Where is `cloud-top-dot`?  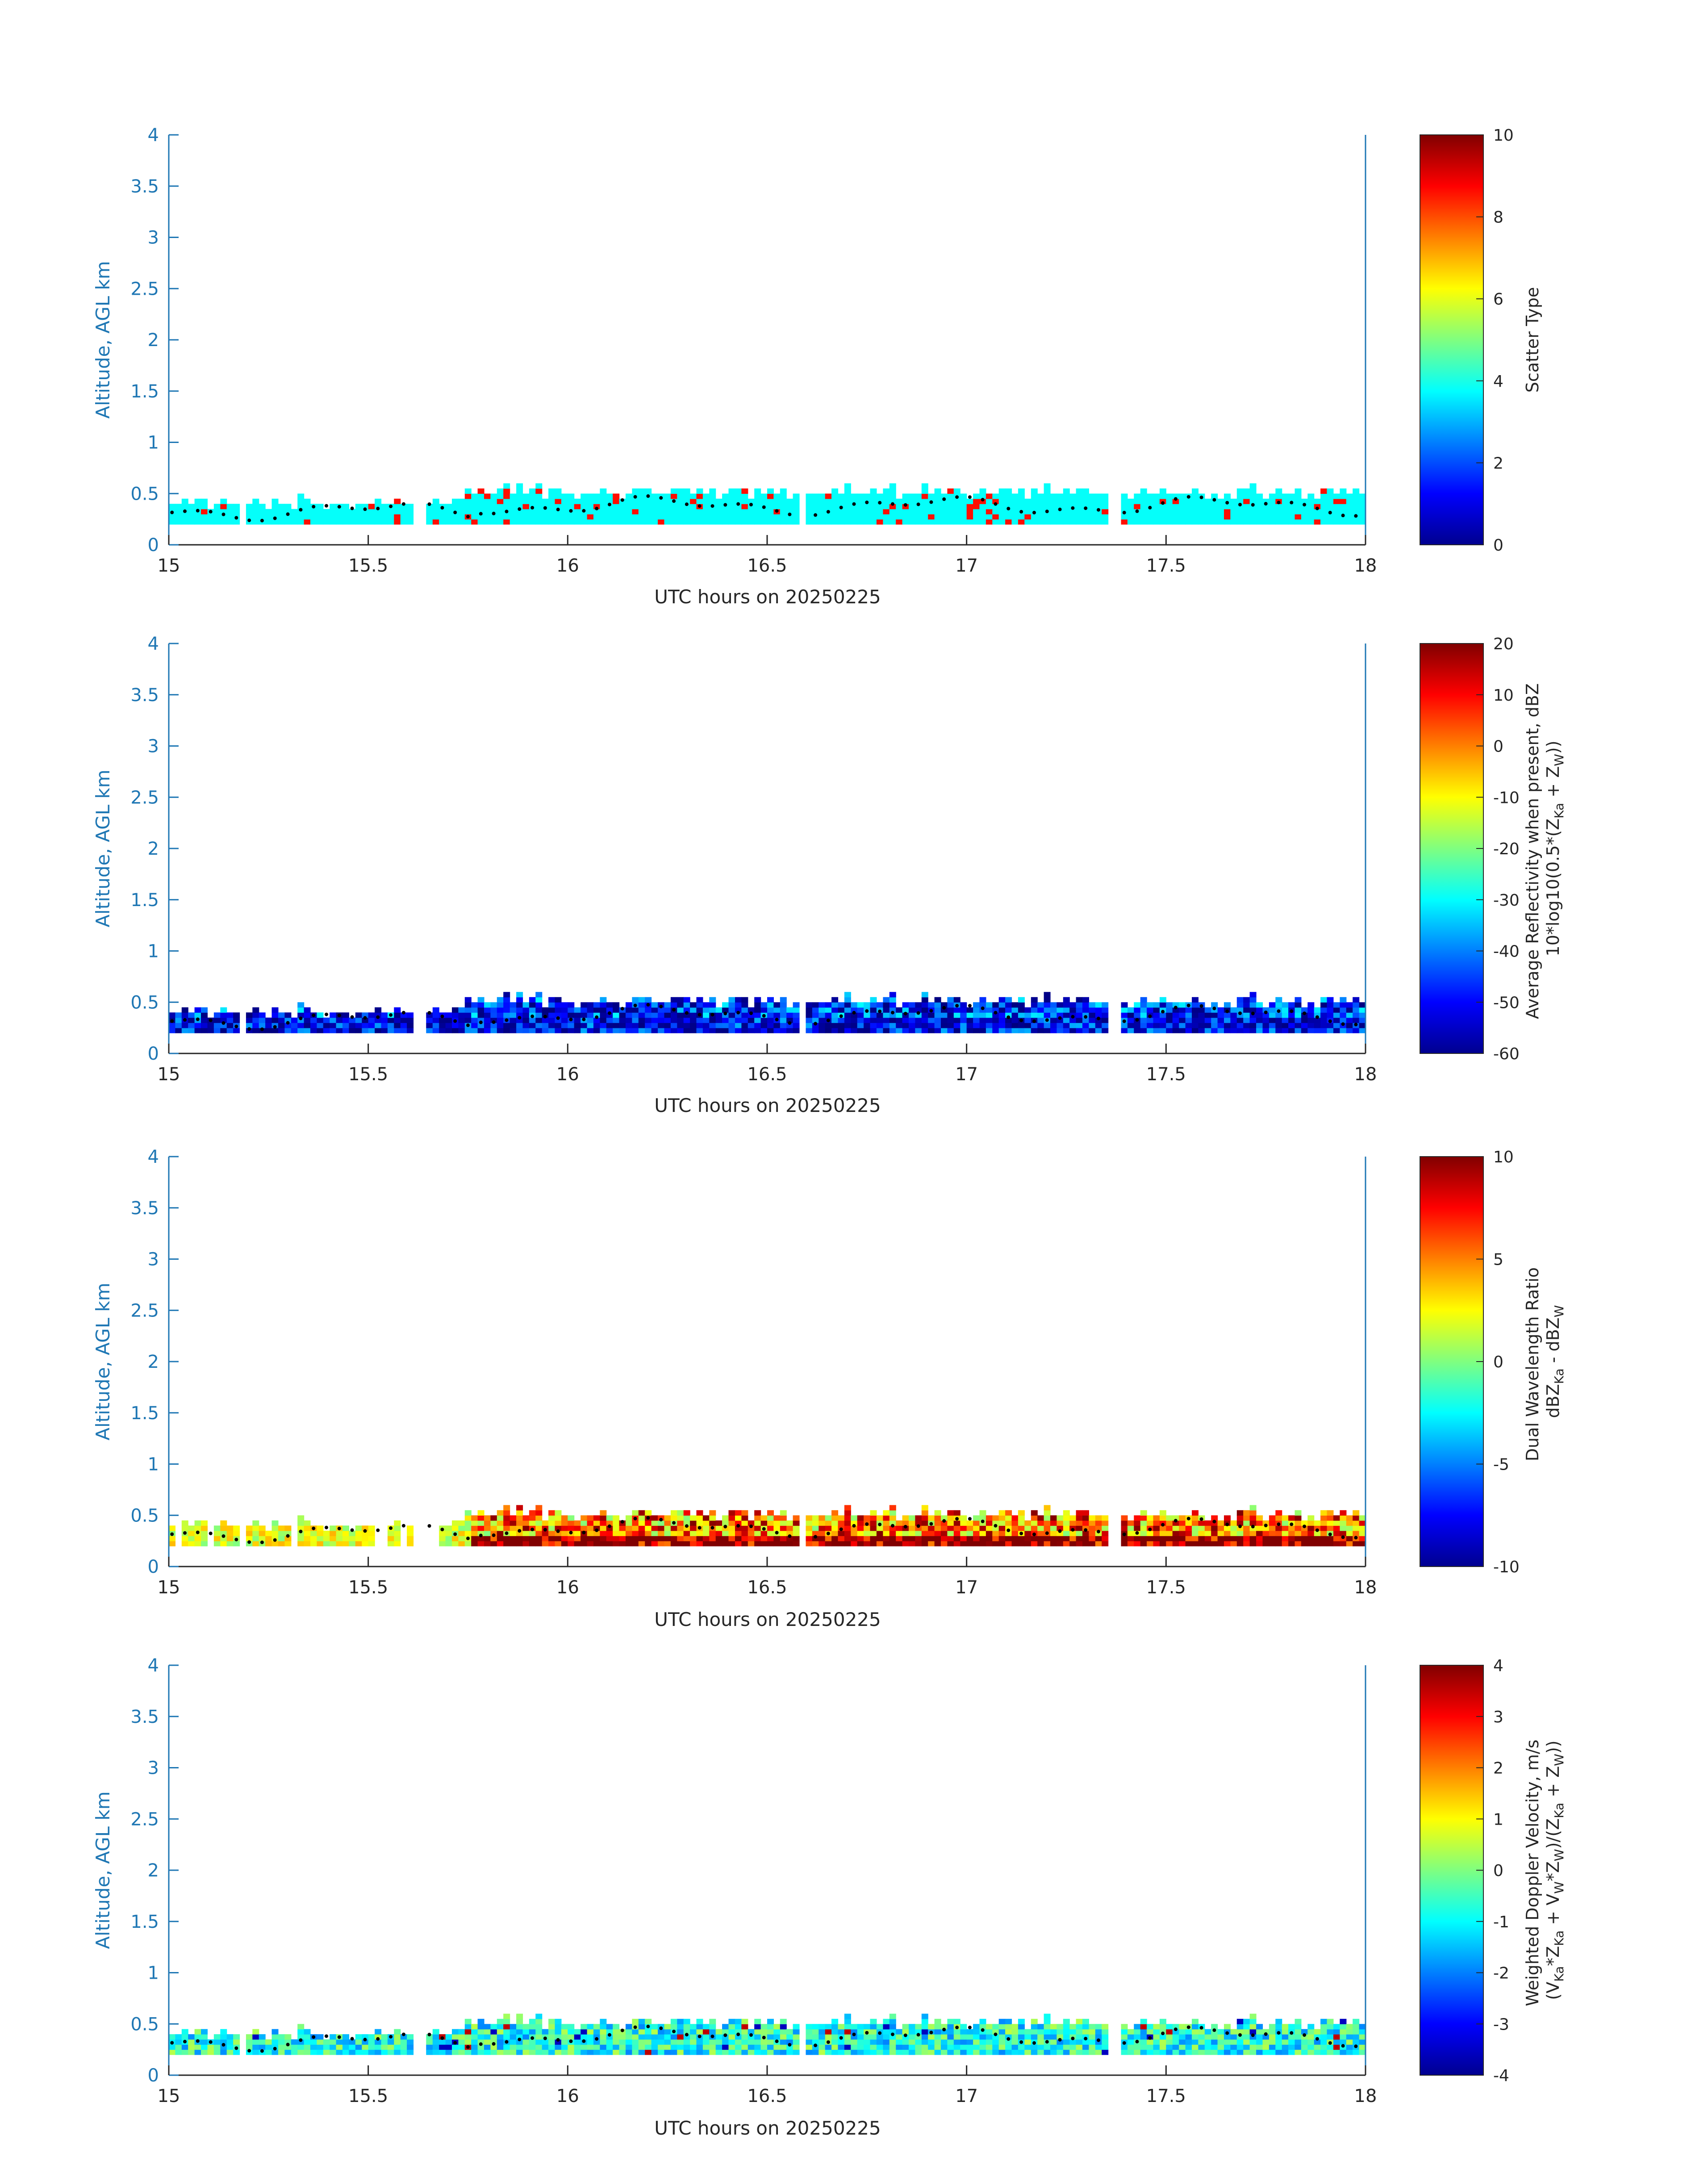 cloud-top-dot is located at coordinates (1214, 500).